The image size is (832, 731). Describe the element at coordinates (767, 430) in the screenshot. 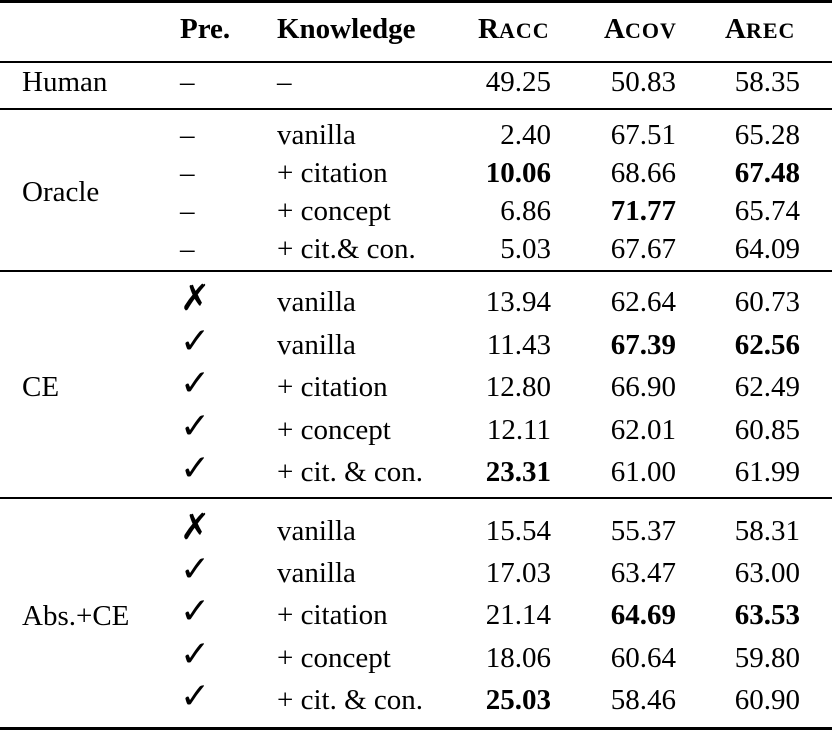

I see `arec-cell: 60.85` at that location.